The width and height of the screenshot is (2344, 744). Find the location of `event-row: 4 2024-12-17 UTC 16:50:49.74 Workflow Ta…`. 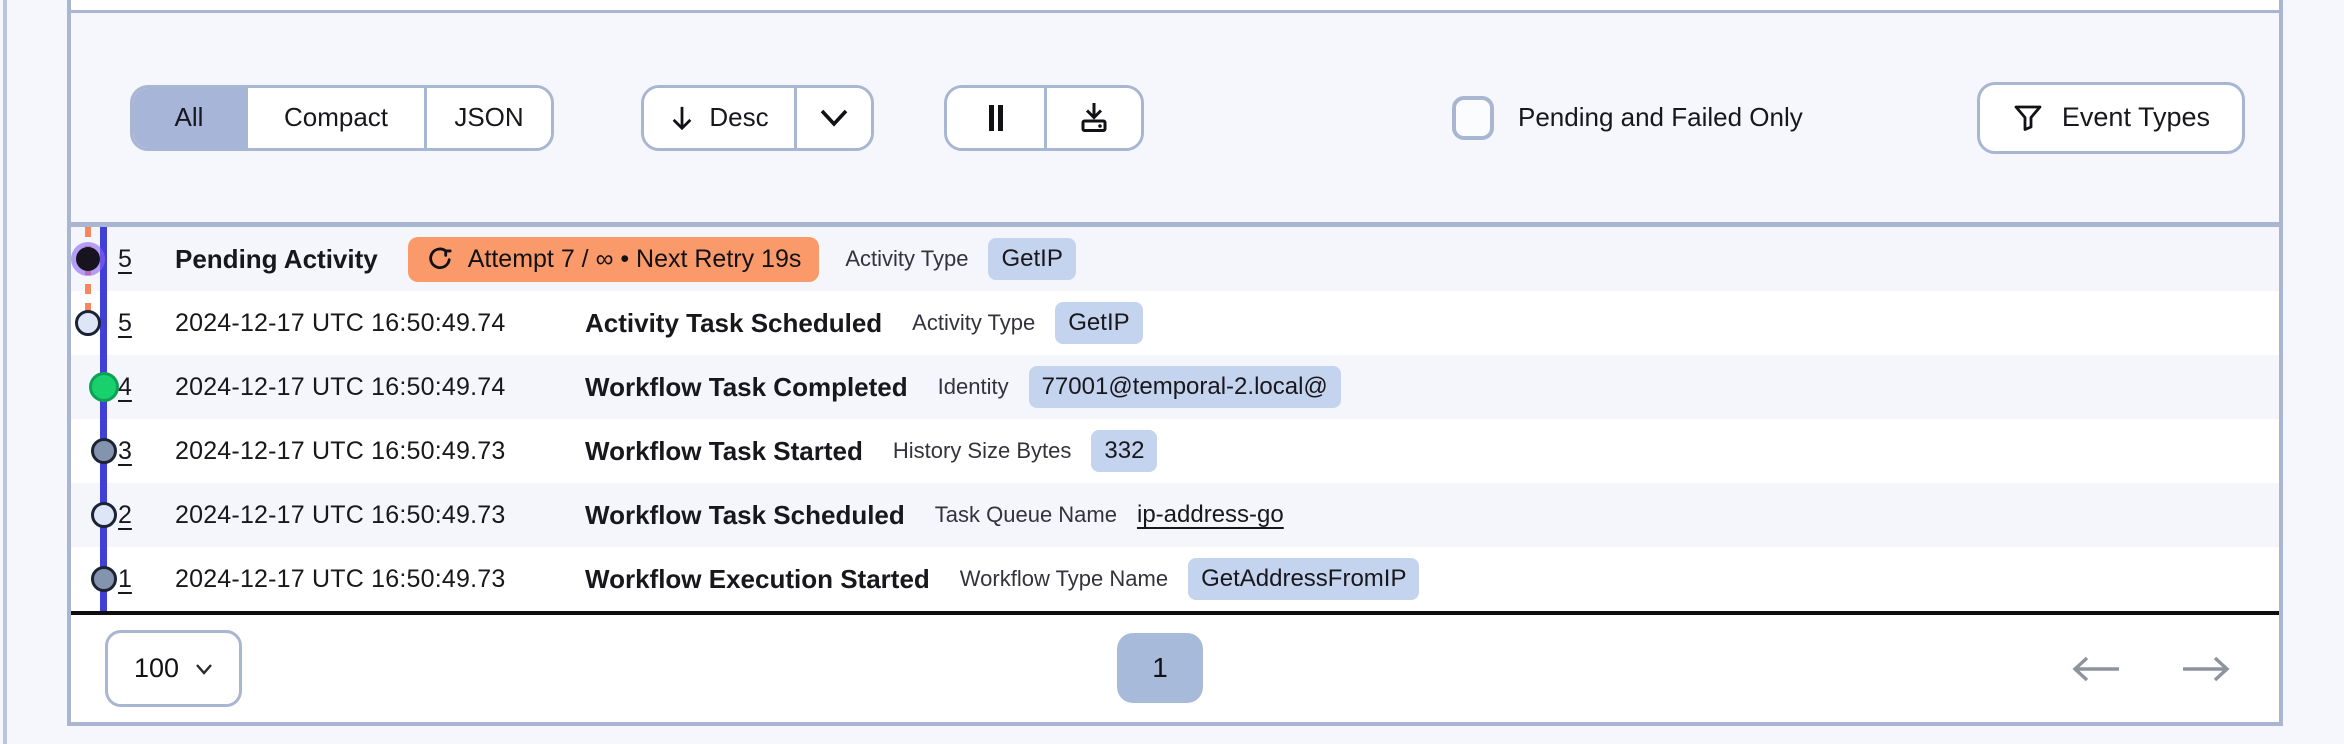

event-row: 4 2024-12-17 UTC 16:50:49.74 Workflow Ta… is located at coordinates (1175, 387).